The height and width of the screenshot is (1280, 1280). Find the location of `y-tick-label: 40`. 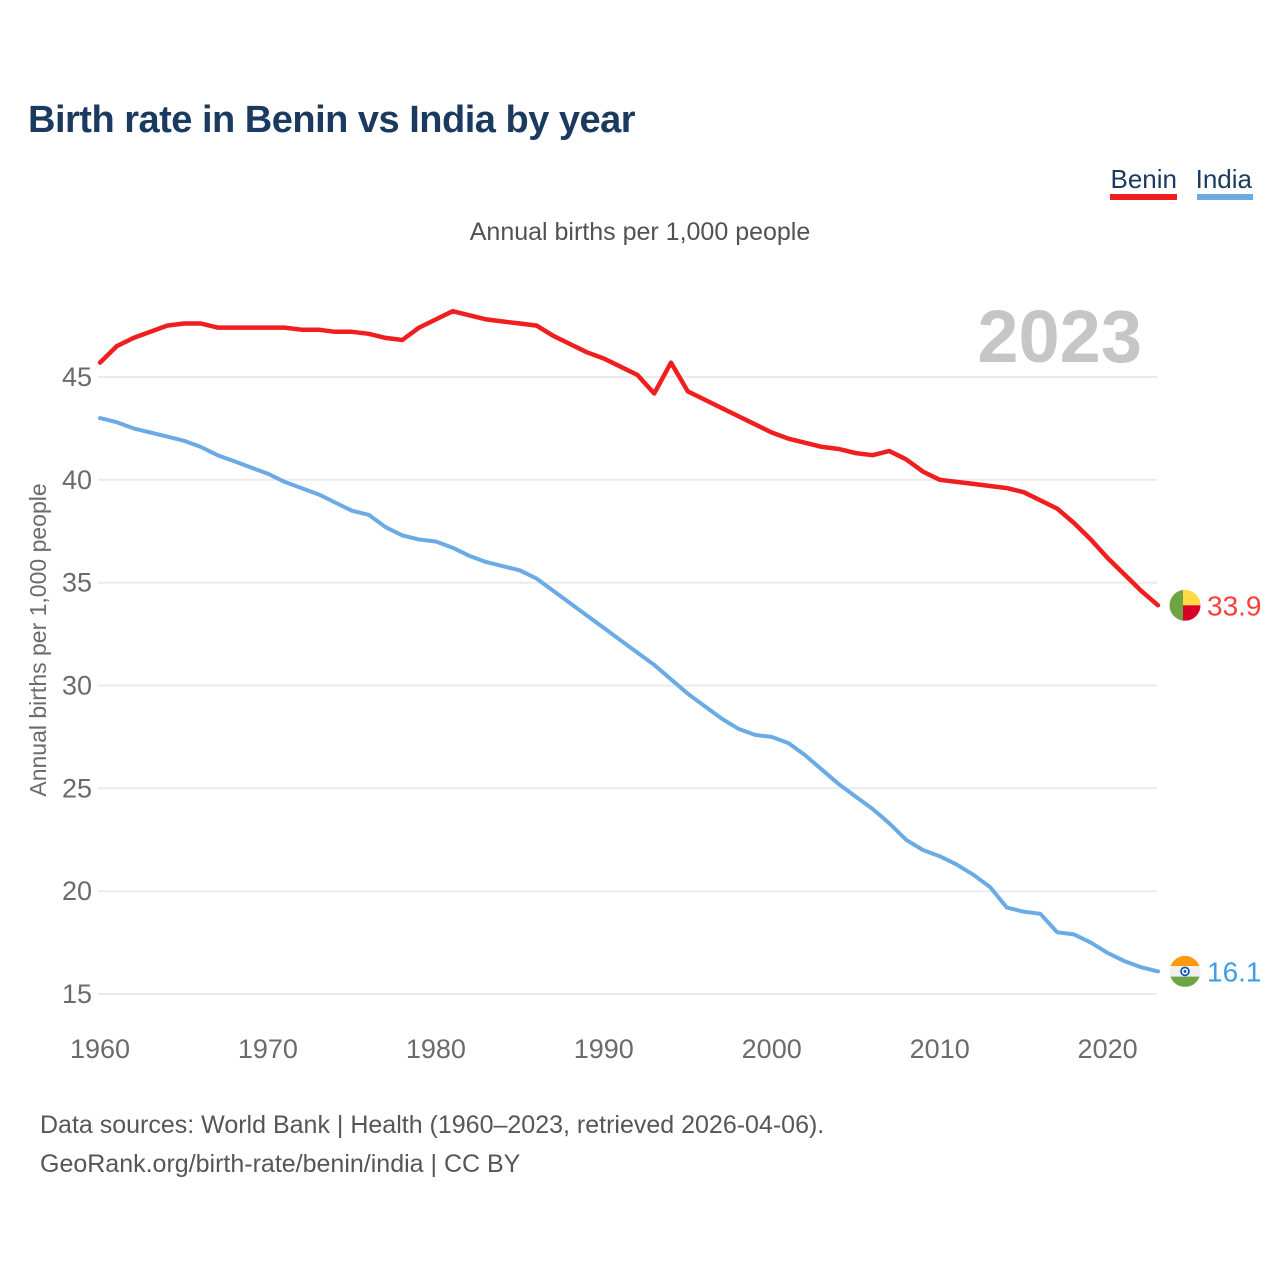

y-tick-label: 40 is located at coordinates (77, 480).